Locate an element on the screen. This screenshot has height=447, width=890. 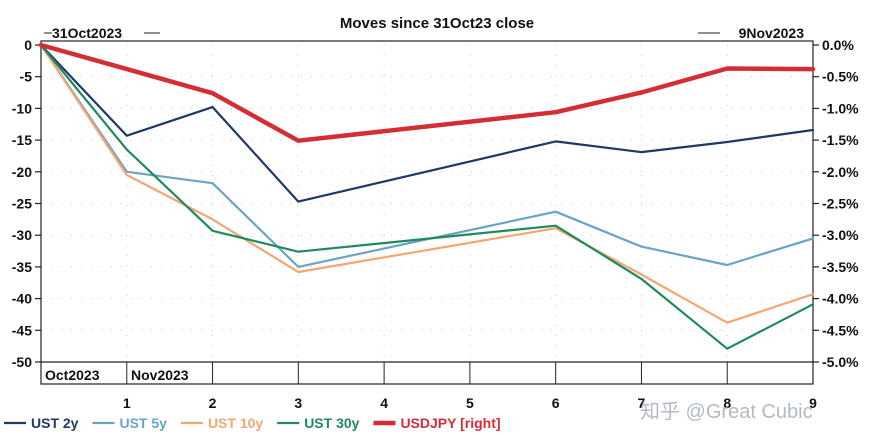
x-tick-label: 6 is located at coordinates (556, 403).